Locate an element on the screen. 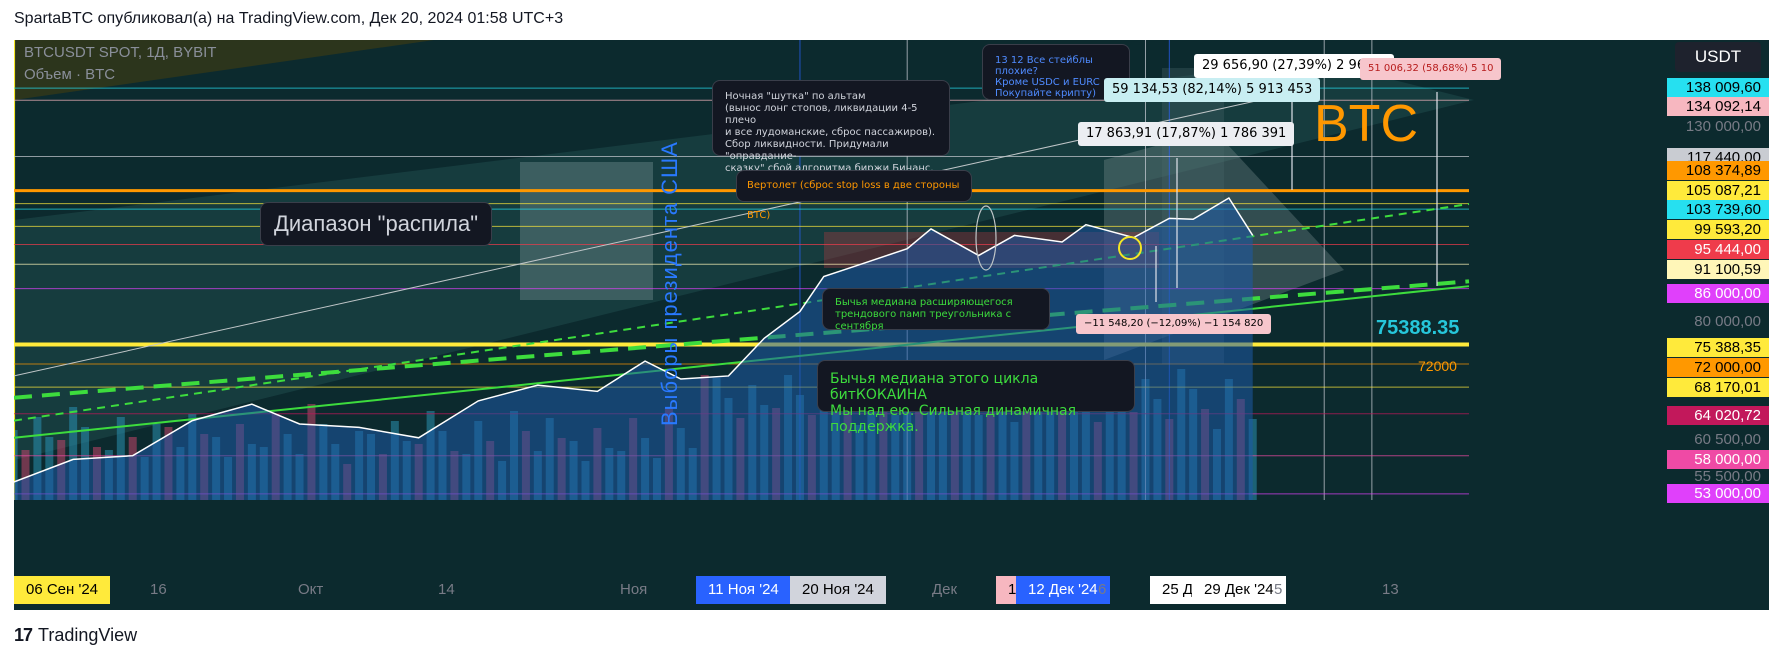  vertical-text: Выборы президента США is located at coordinates (669, 283).